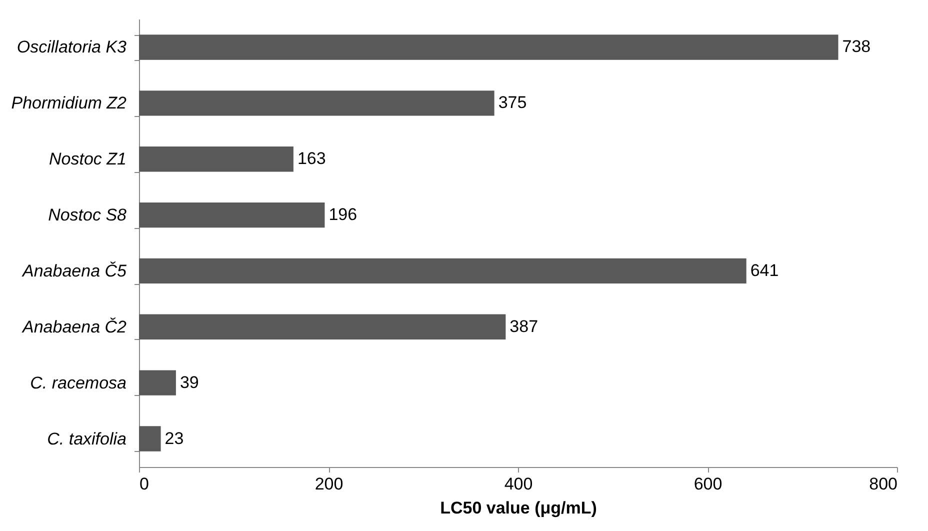 This screenshot has height=531, width=928. Describe the element at coordinates (329, 484) in the screenshot. I see `x-tick-label: 200` at that location.